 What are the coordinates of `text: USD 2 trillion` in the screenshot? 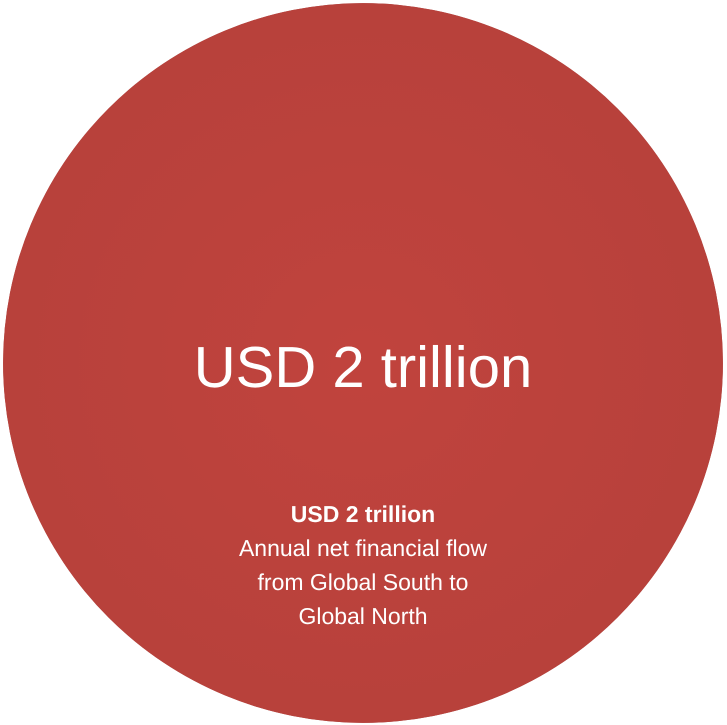 It's located at (363, 514).